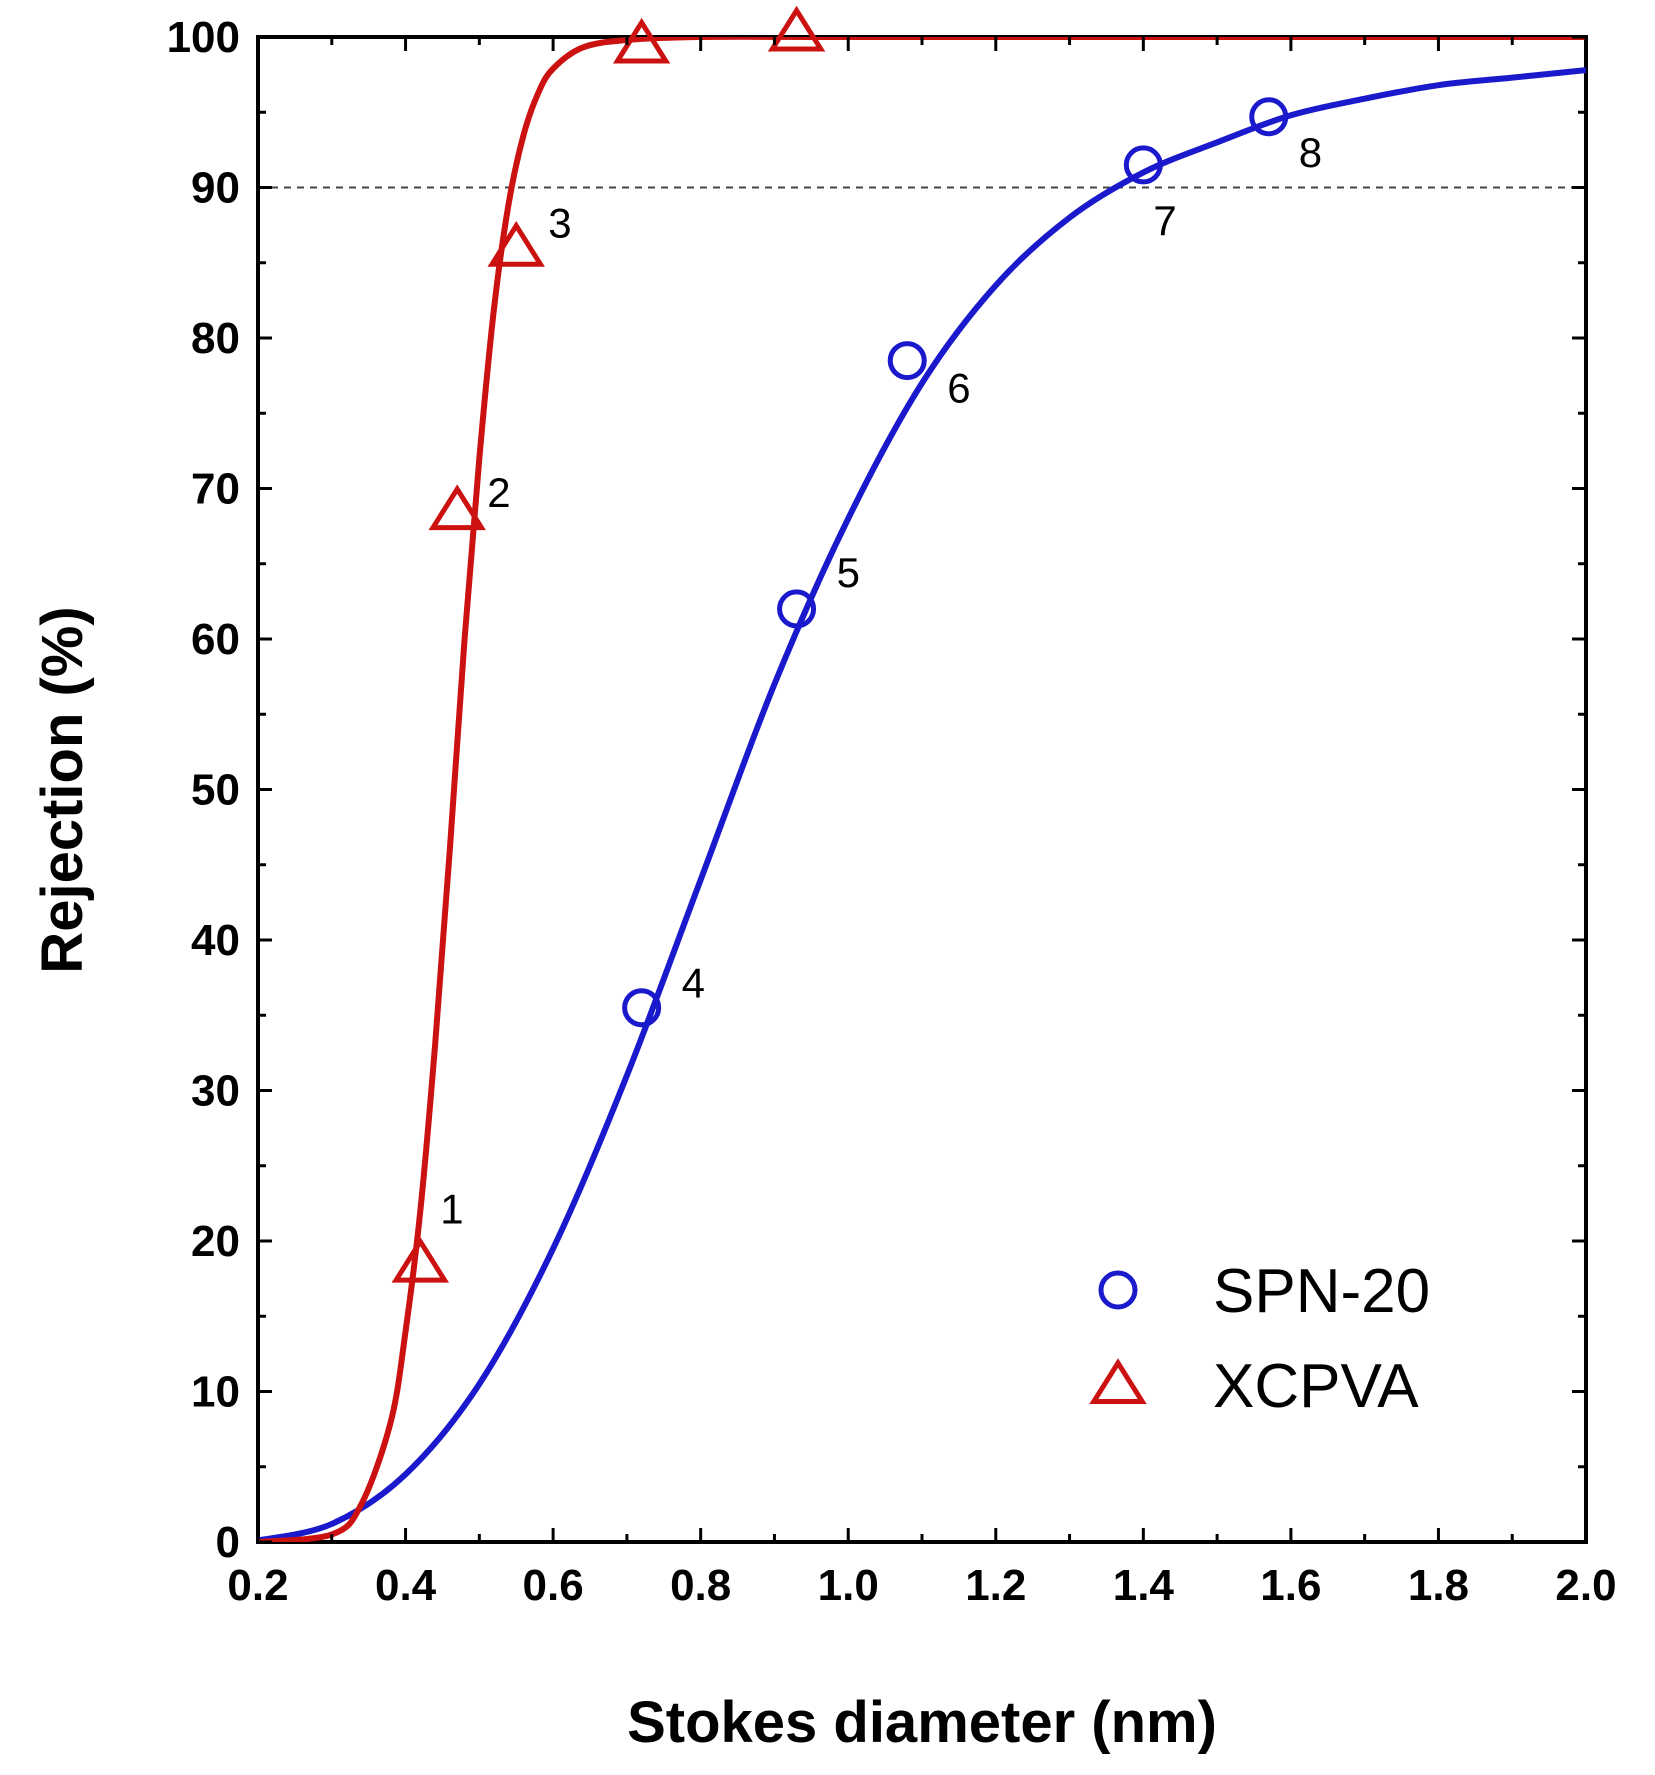  Describe the element at coordinates (1259, 1339) in the screenshot. I see `legend: SPN-20 XCPVA` at that location.